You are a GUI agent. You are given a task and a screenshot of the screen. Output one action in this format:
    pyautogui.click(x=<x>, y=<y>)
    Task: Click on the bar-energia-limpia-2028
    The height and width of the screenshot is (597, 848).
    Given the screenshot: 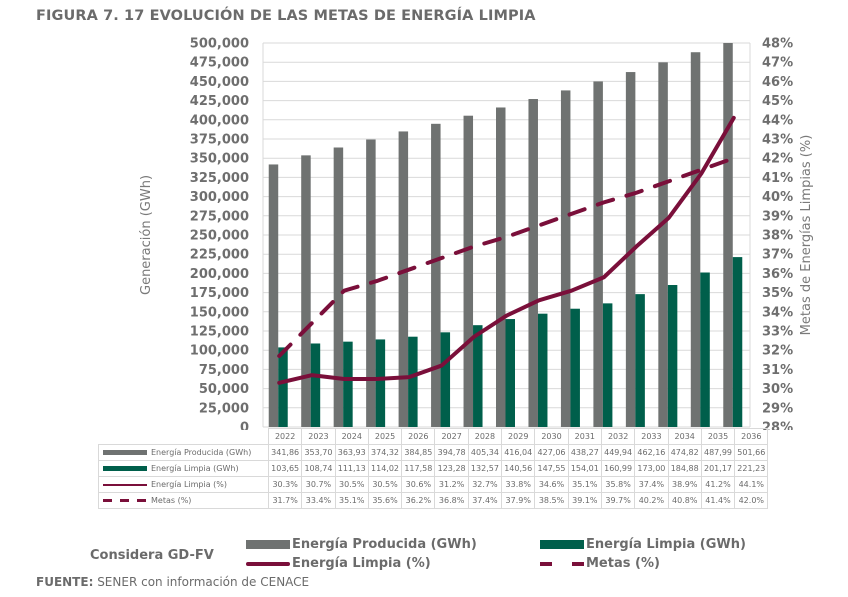 What is the action you would take?
    pyautogui.click(x=478, y=376)
    